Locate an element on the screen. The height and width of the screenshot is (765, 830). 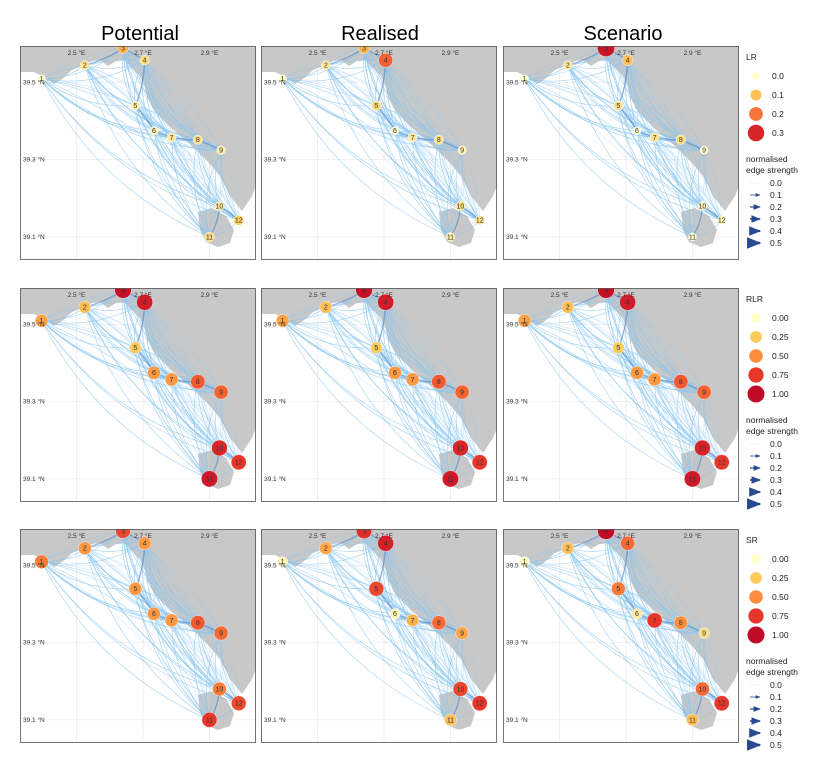
x-tick-label: 2.5 °E is located at coordinates (560, 53).